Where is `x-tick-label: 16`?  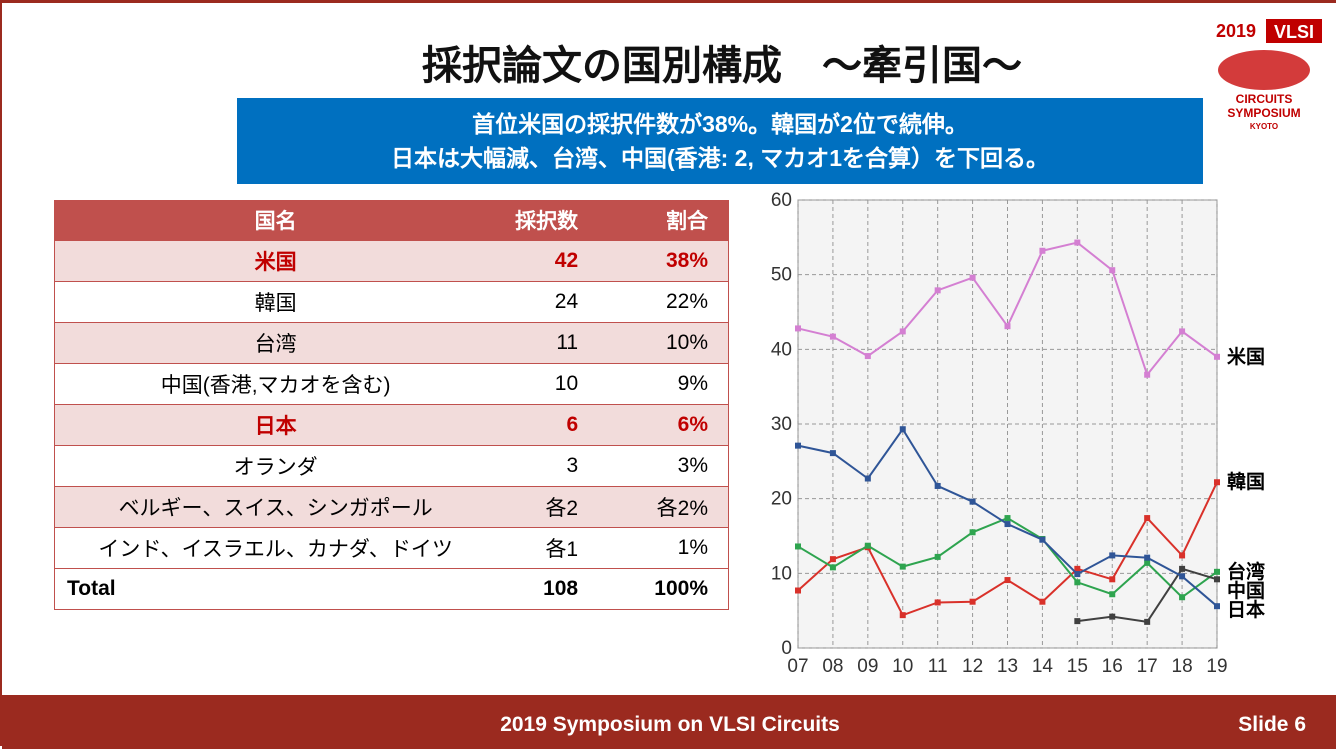
x-tick-label: 16 is located at coordinates (1112, 666).